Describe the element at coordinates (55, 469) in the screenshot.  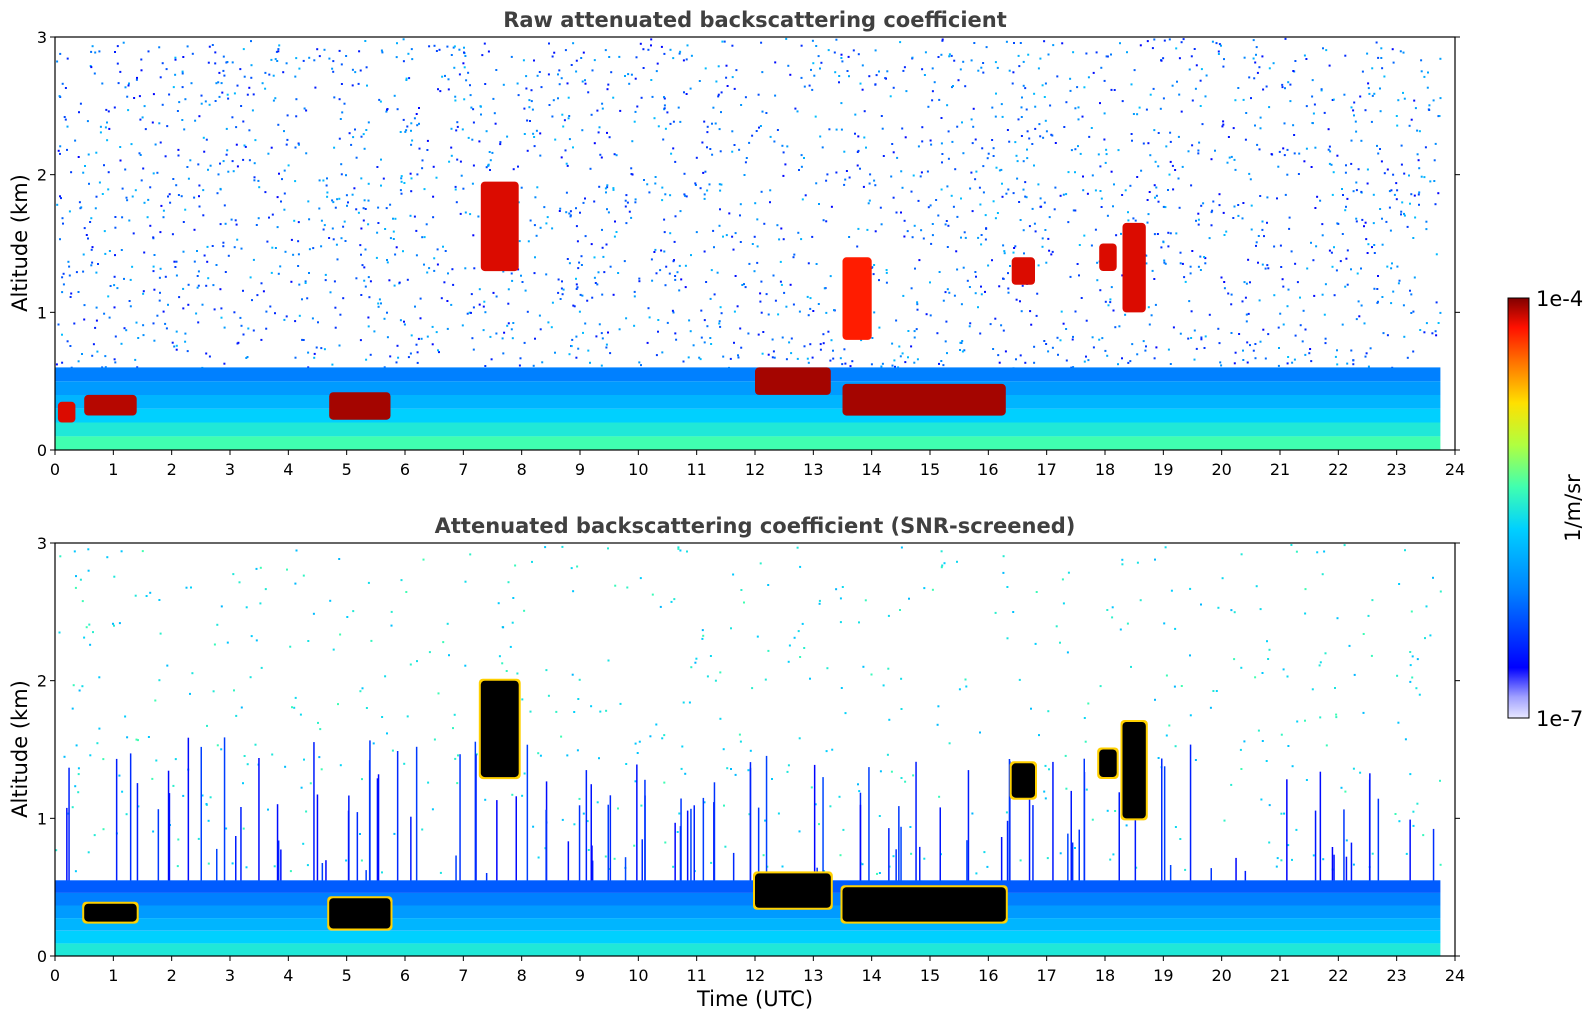
I see `x-tick-label: 0` at that location.